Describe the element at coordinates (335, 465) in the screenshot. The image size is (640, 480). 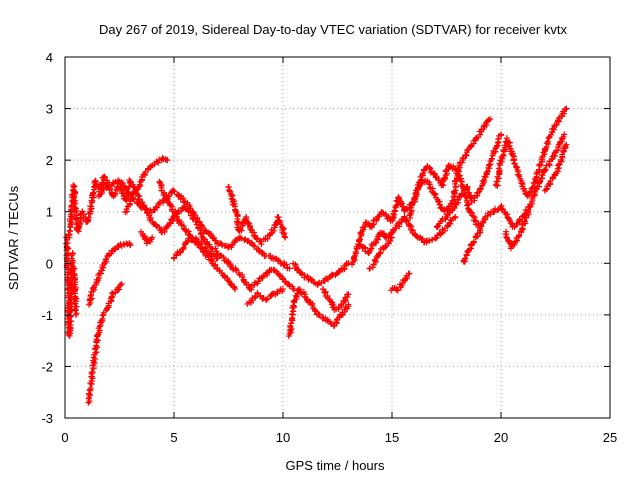
I see `x-axis-label: GPS time / hours` at that location.